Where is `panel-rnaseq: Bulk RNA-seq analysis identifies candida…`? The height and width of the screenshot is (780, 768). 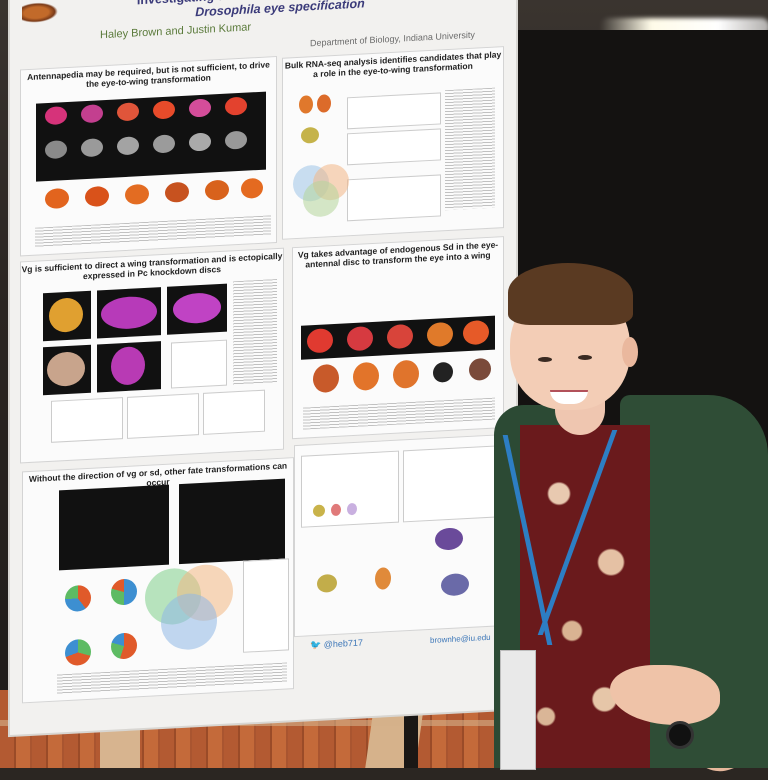 panel-rnaseq: Bulk RNA-seq analysis identifies candida… is located at coordinates (393, 143).